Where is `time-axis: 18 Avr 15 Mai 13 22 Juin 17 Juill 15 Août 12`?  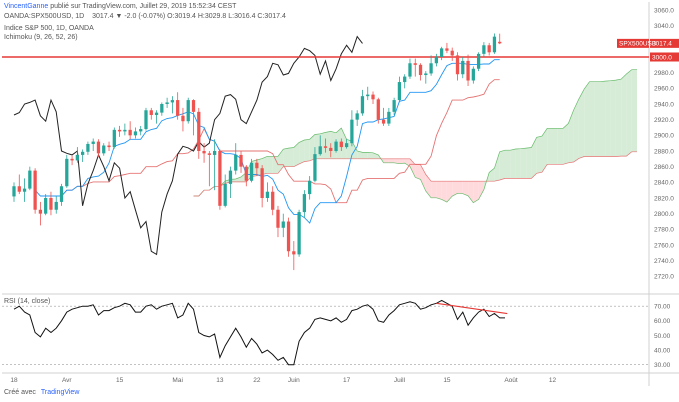
time-axis: 18 Avr 15 Mai 13 22 Juin 17 Juill 15 Août 12 is located at coordinates (340, 378).